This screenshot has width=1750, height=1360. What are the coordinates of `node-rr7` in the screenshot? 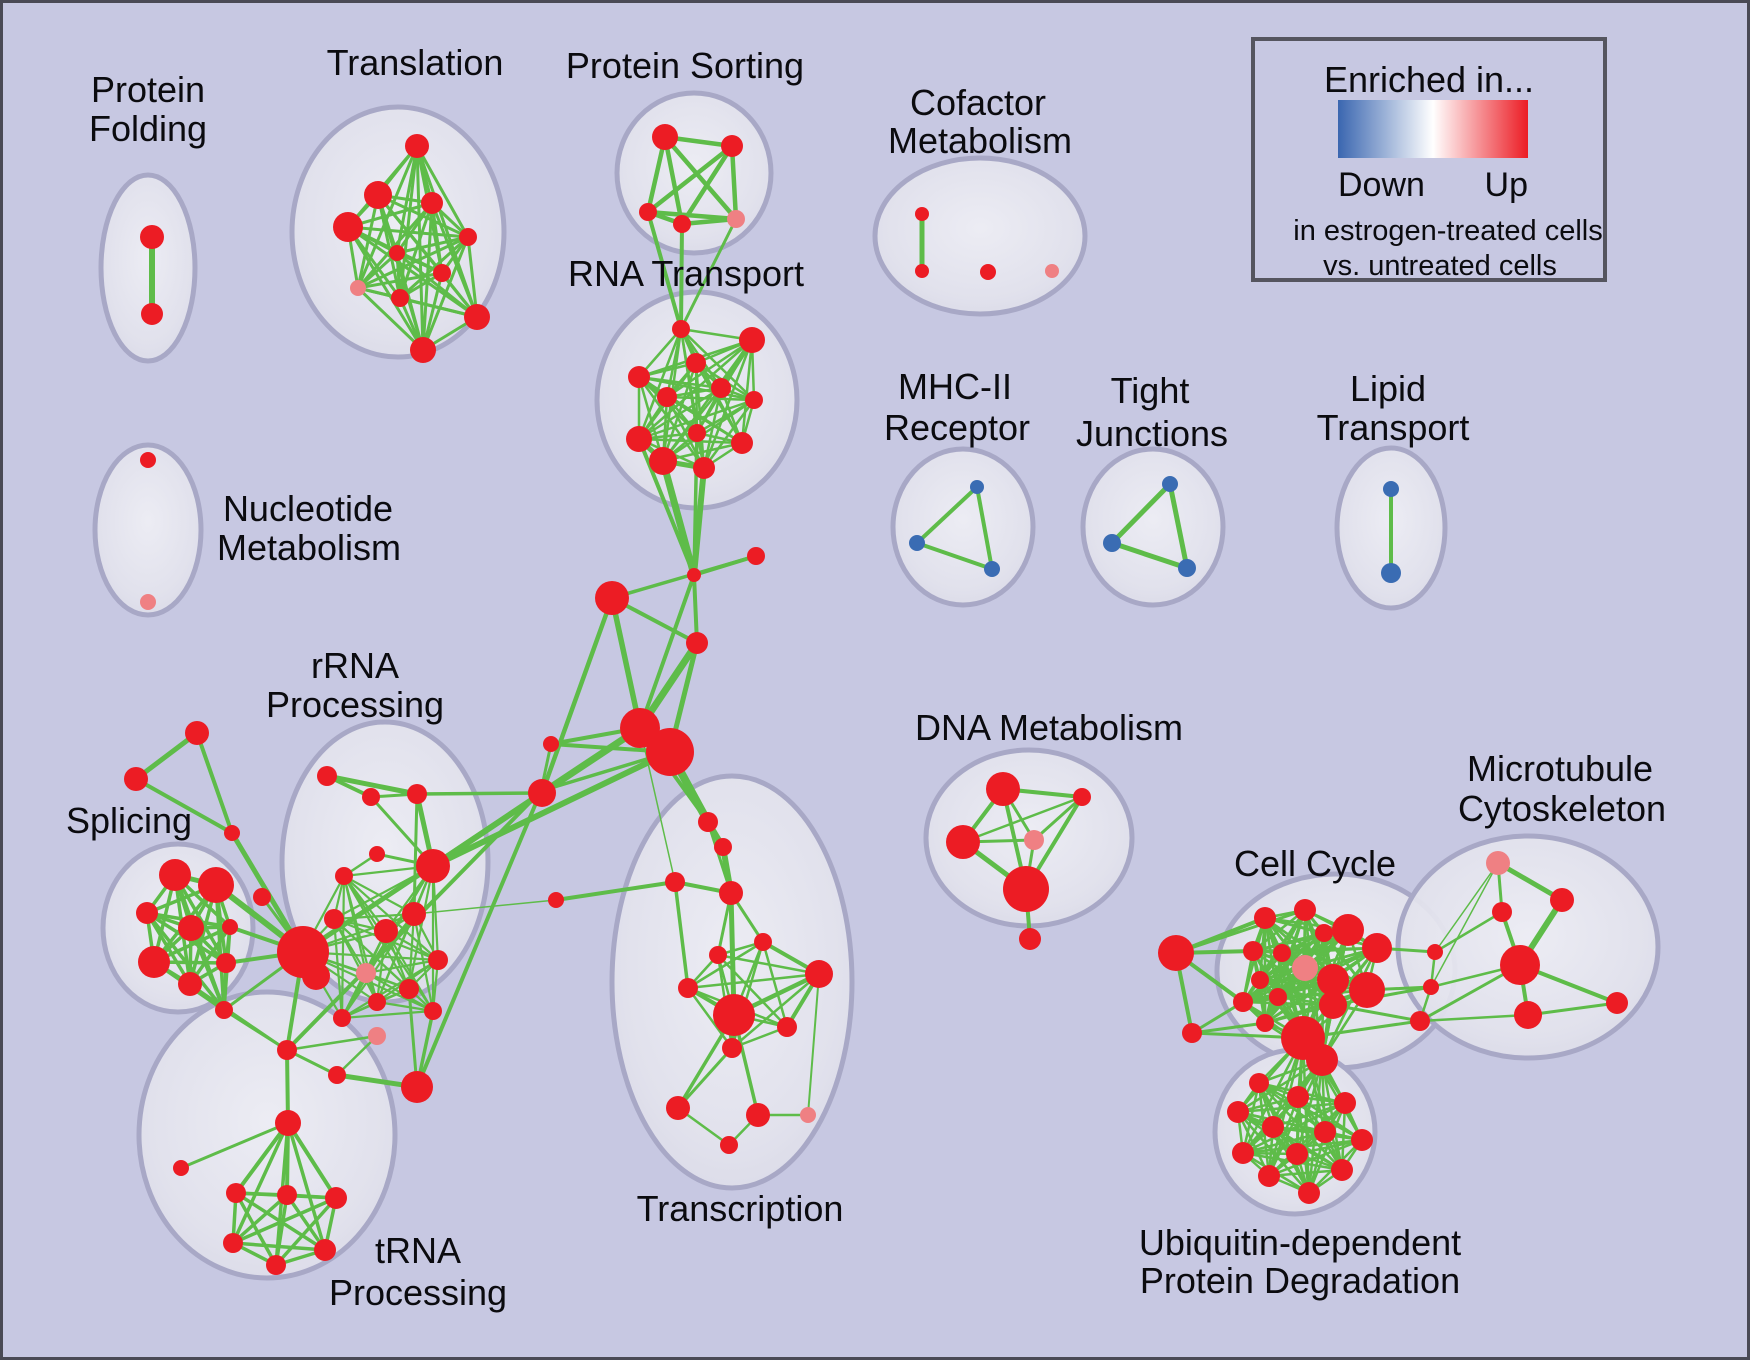 It's located at (542, 793).